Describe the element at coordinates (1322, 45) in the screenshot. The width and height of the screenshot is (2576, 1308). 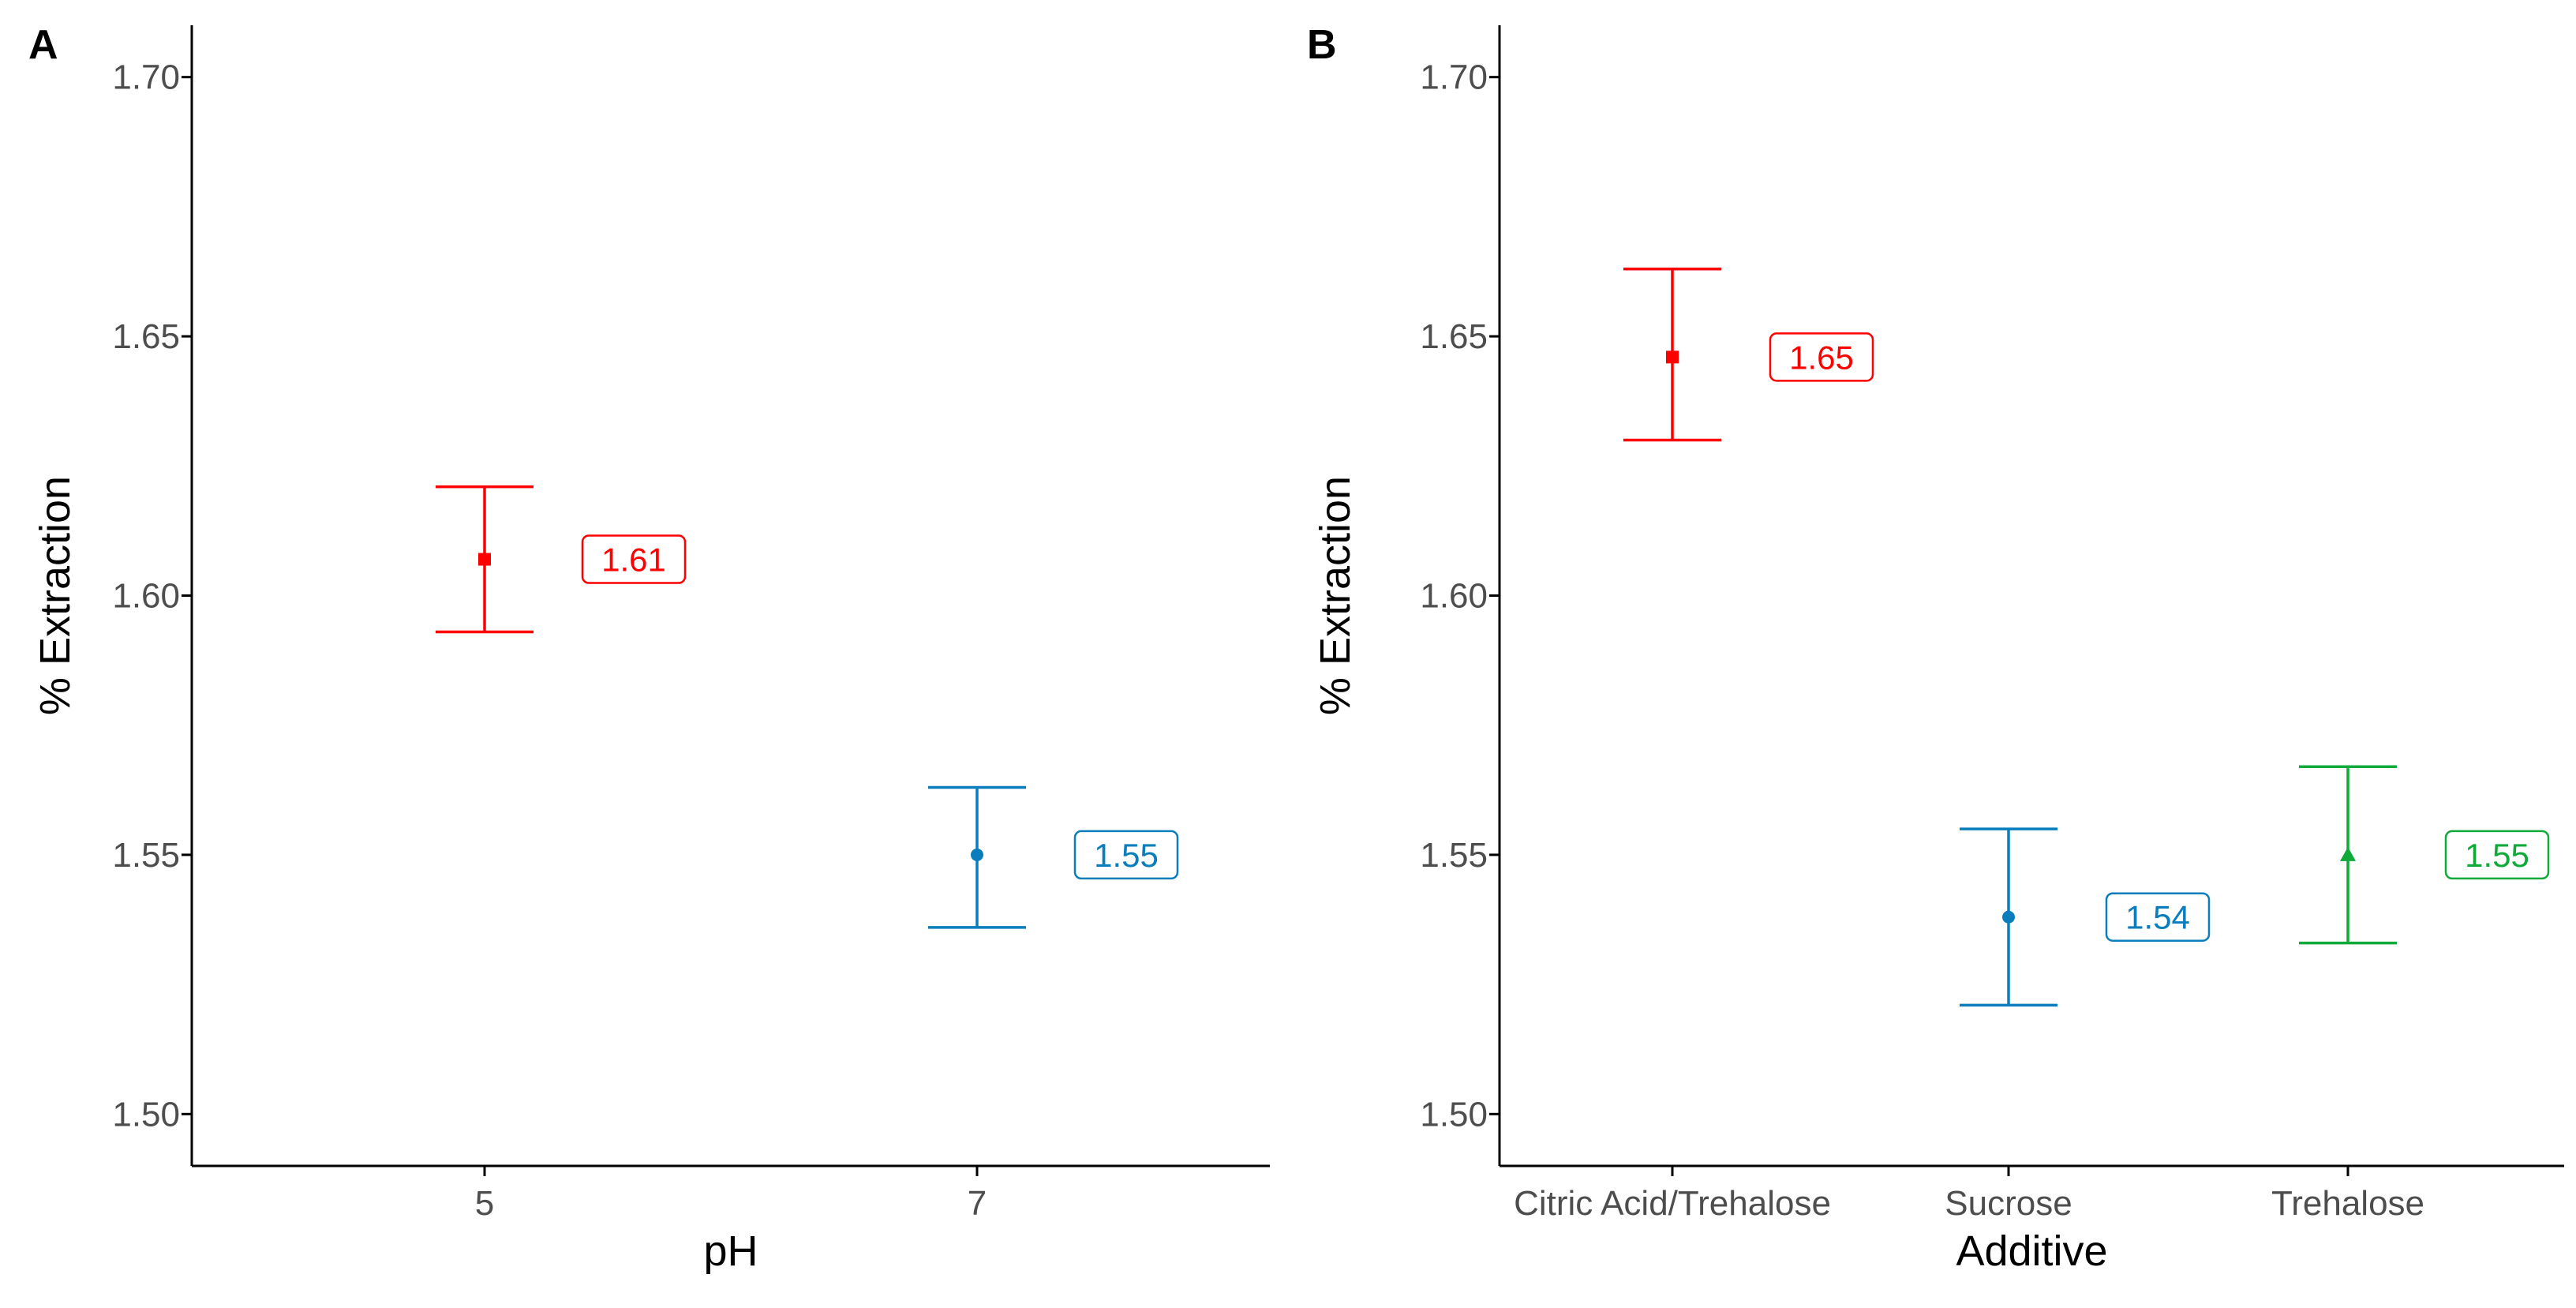
I see `panel-label: B` at that location.